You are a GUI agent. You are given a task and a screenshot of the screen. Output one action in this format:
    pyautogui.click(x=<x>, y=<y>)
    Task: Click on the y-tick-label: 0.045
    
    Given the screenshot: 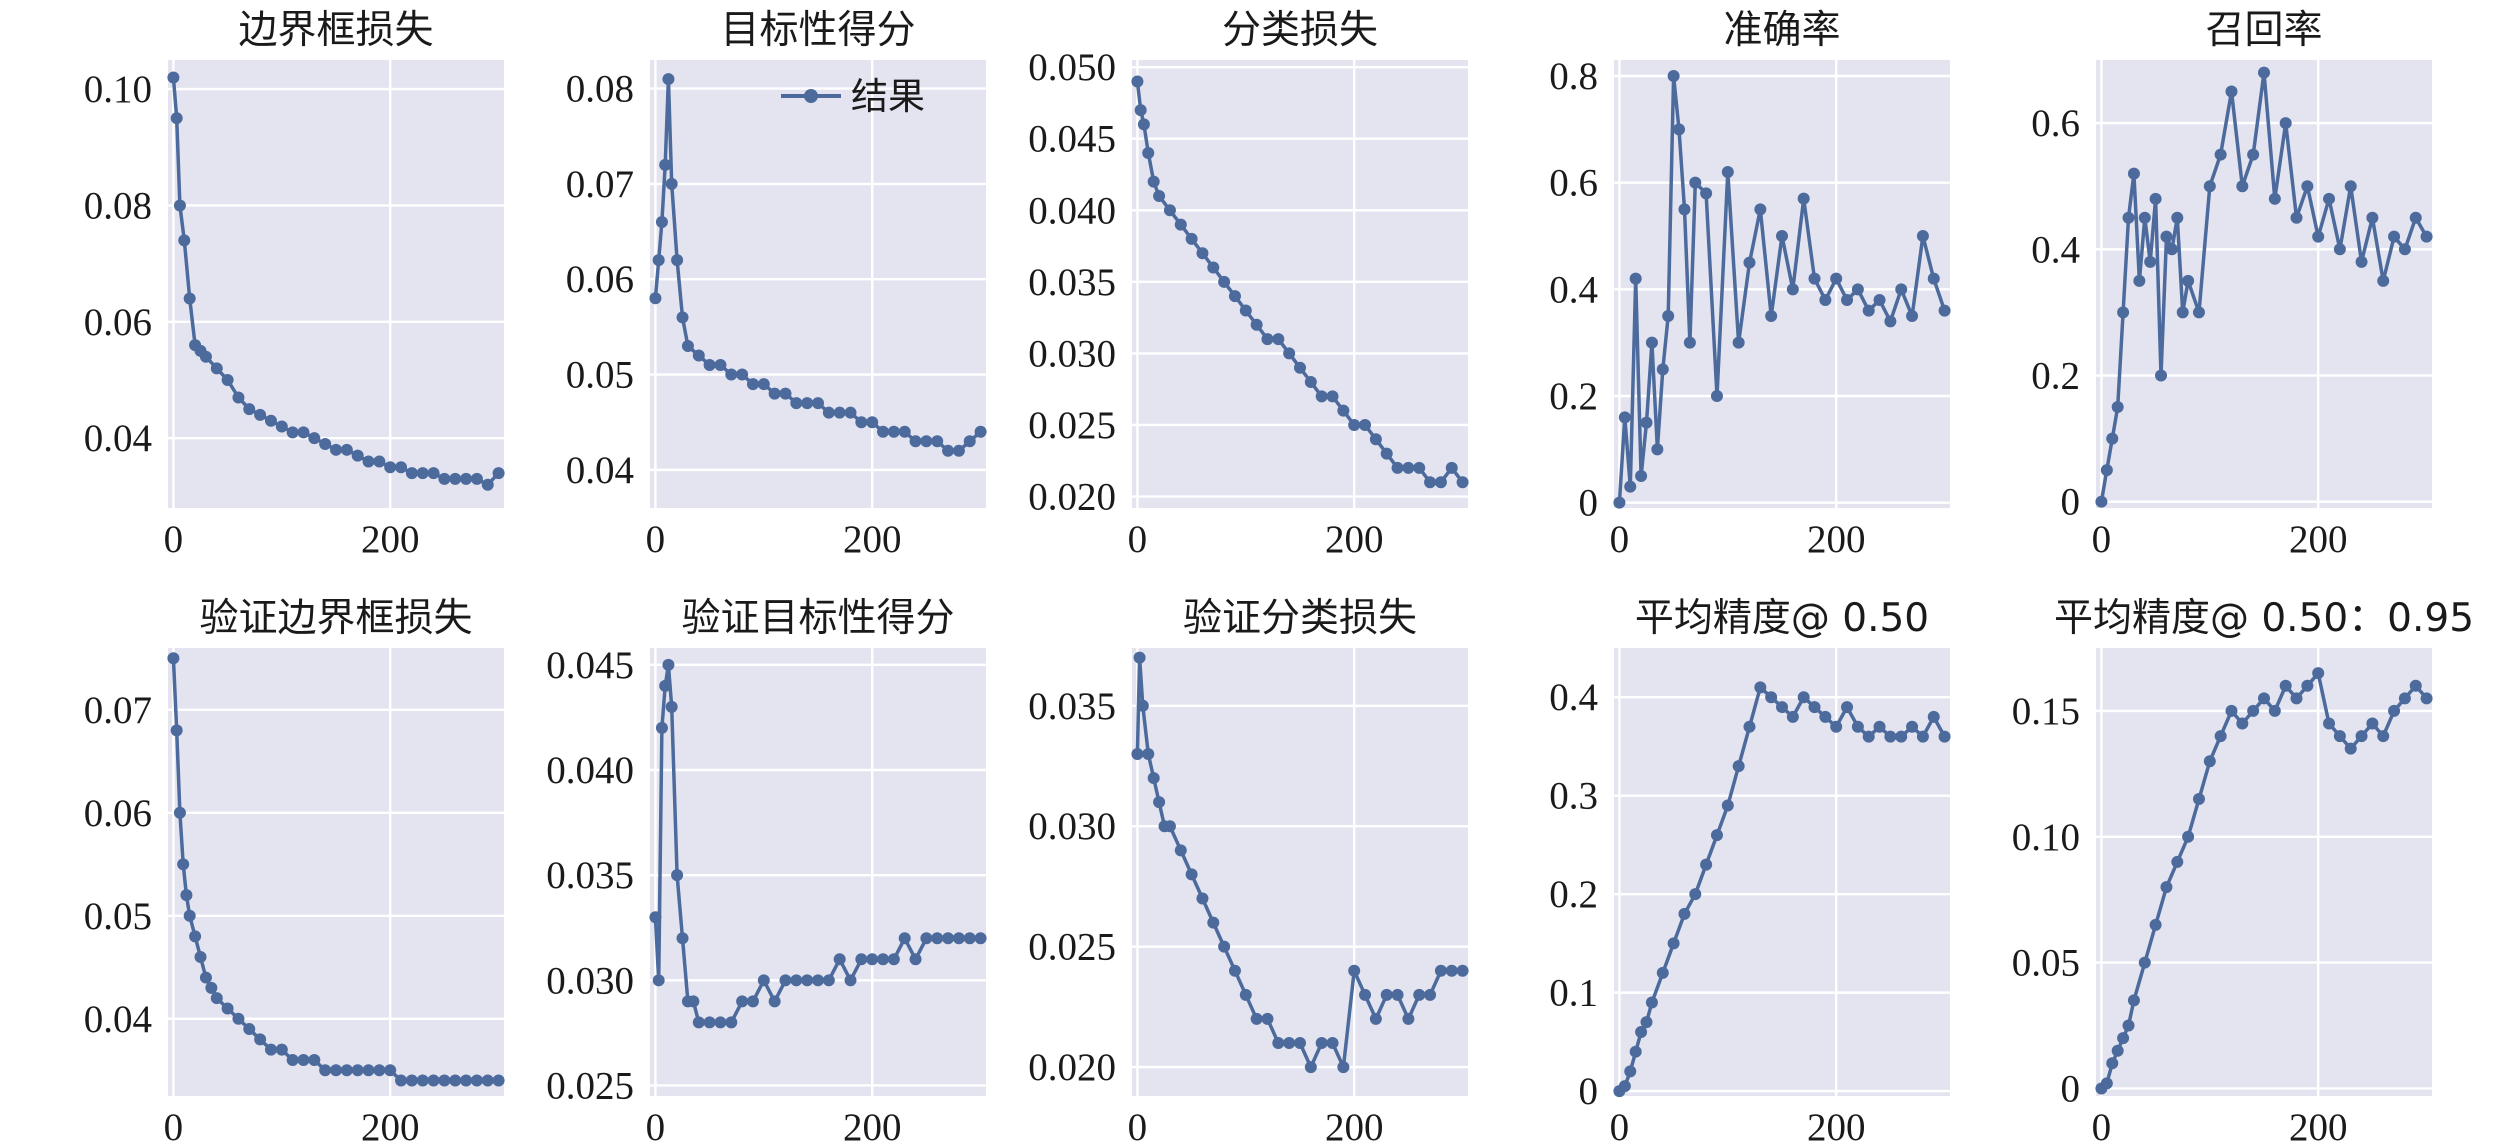 What is the action you would take?
    pyautogui.click(x=590, y=665)
    